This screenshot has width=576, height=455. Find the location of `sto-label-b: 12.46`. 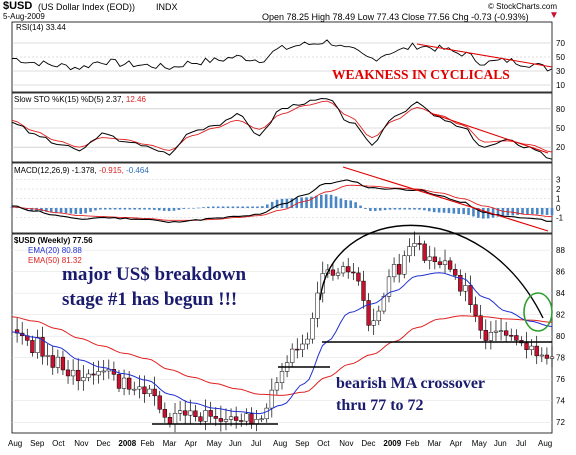

sto-label-b: 12.46 is located at coordinates (135, 99).